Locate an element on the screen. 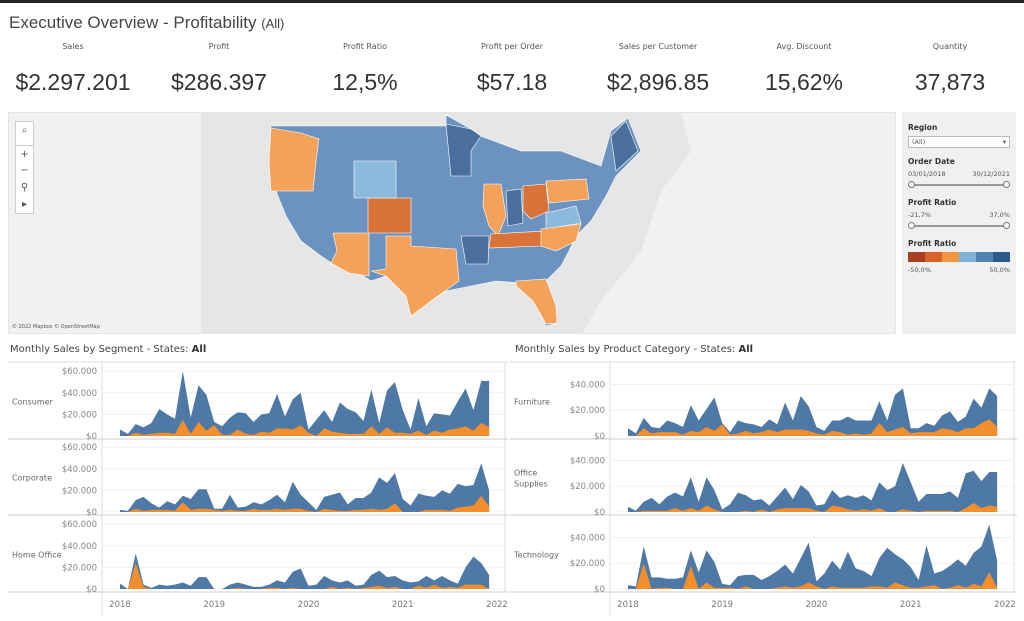  panel-label: Office Supplies is located at coordinates (531, 479).